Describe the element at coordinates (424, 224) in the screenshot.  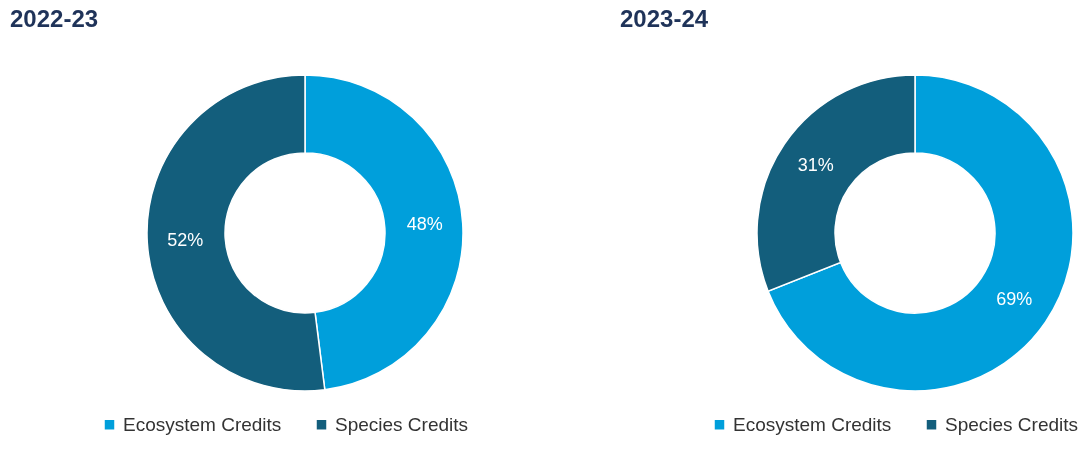
I see `data-label: 48%` at that location.